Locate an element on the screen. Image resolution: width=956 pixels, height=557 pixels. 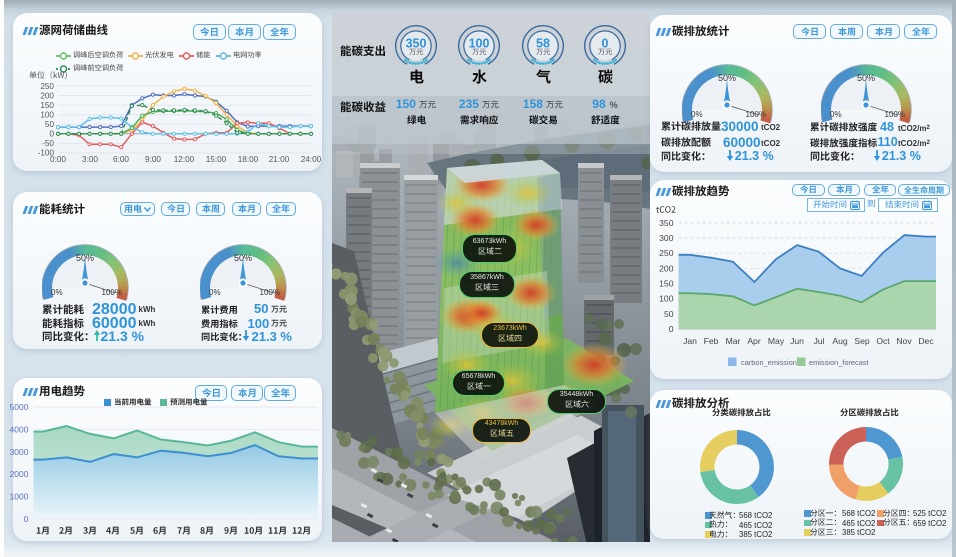
svg-text: 12:00 is located at coordinates (184, 159).